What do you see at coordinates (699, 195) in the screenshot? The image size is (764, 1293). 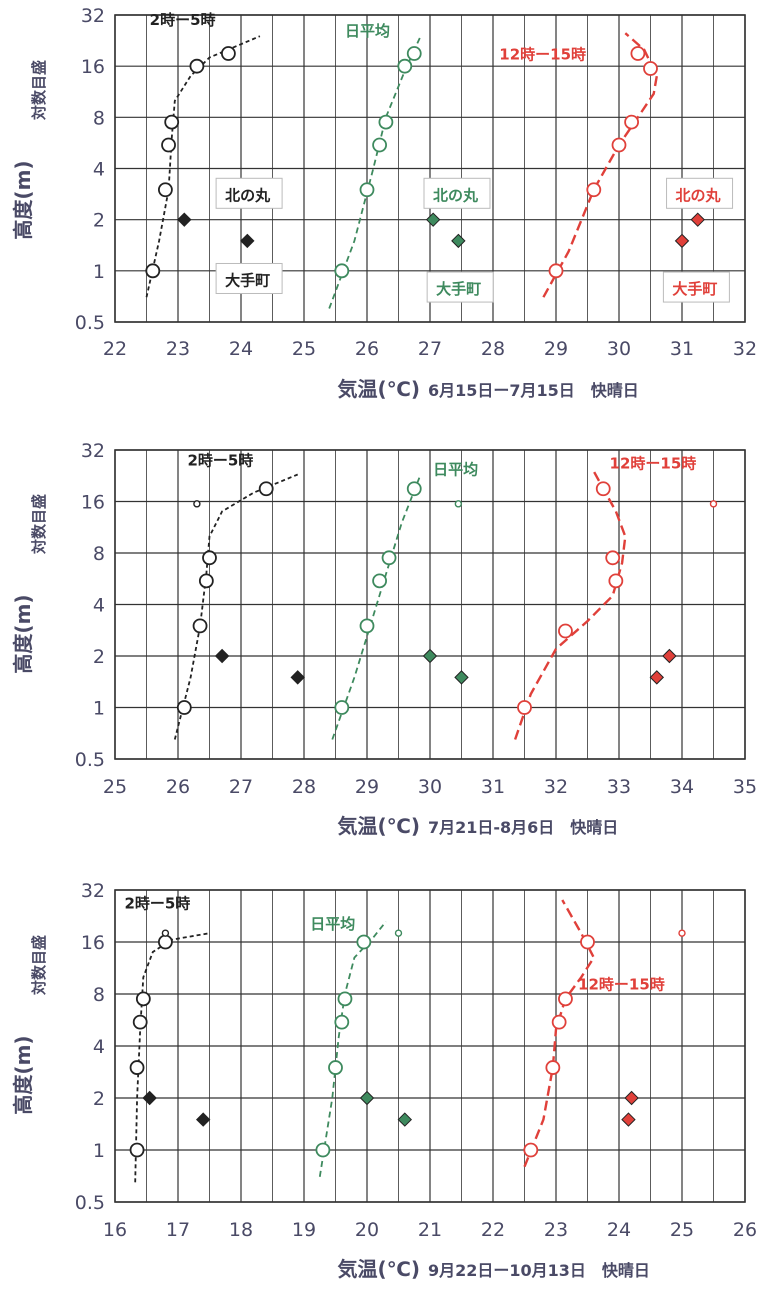 I see `annotation-label: 北の丸` at bounding box center [699, 195].